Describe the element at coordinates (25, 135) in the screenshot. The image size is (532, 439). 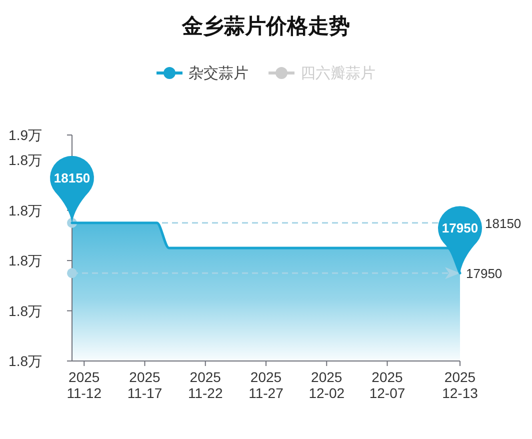
I see `y-tick-label: 1.9万` at that location.